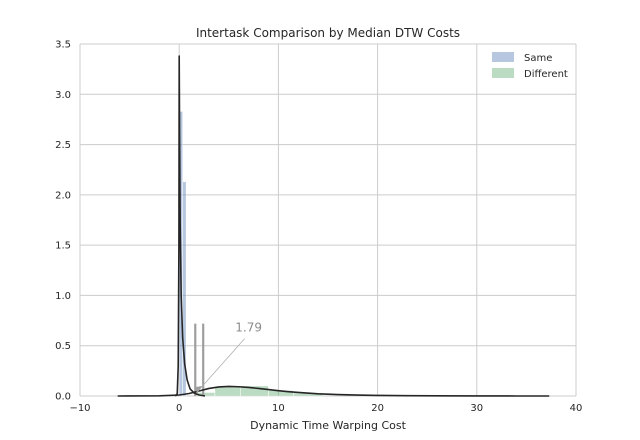  What do you see at coordinates (63, 296) in the screenshot?
I see `y-tick-label: 1.0` at bounding box center [63, 296].